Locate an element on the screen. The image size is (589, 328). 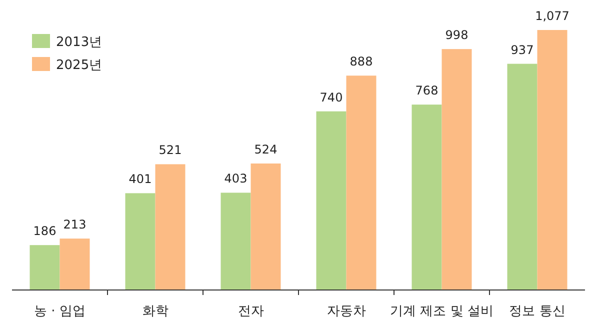
data-label: 401 is located at coordinates (140, 179).